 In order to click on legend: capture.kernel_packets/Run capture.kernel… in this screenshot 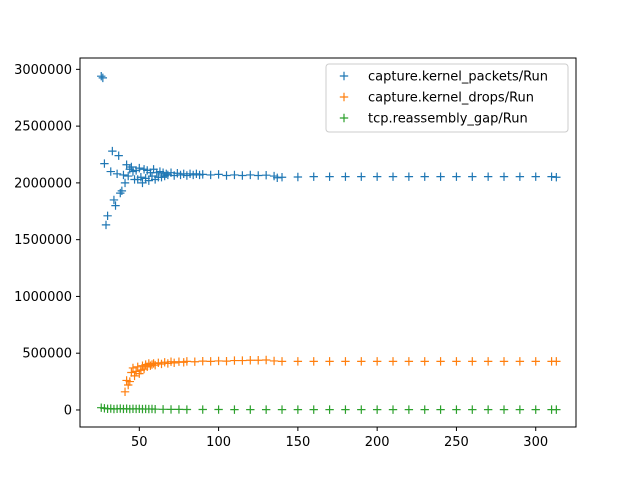, I will do `click(447, 98)`.